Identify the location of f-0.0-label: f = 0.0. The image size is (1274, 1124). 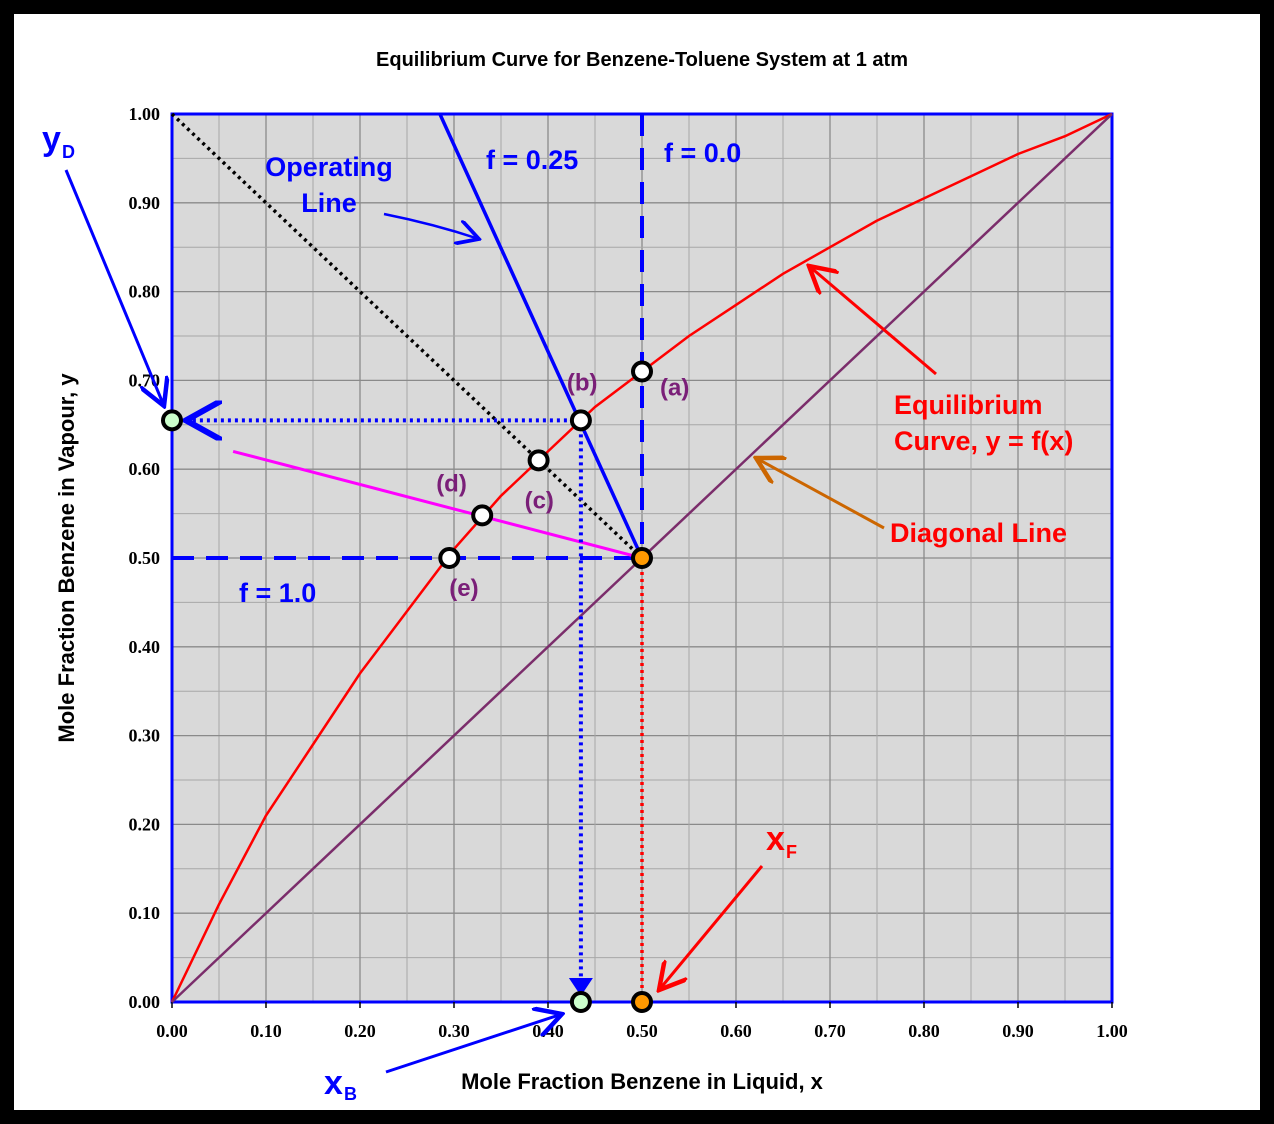
(702, 153).